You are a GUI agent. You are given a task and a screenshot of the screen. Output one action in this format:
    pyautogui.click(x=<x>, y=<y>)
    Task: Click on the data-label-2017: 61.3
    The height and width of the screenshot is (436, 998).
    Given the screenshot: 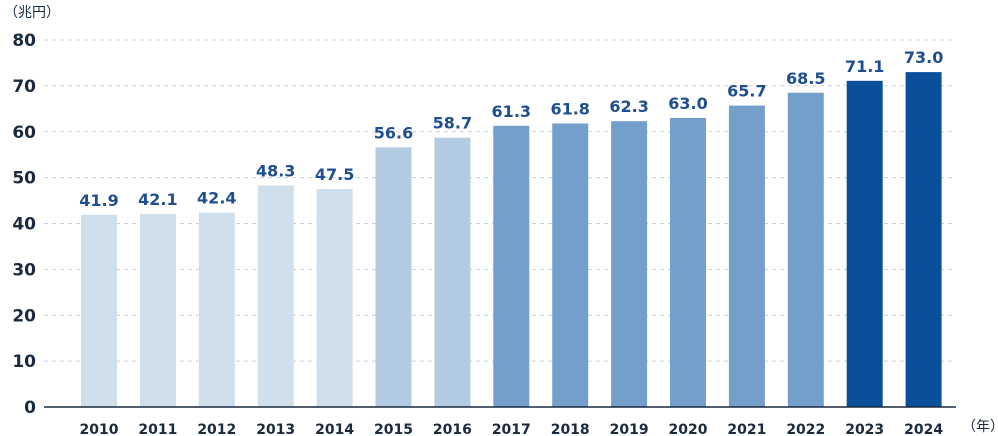 What is the action you would take?
    pyautogui.click(x=511, y=111)
    